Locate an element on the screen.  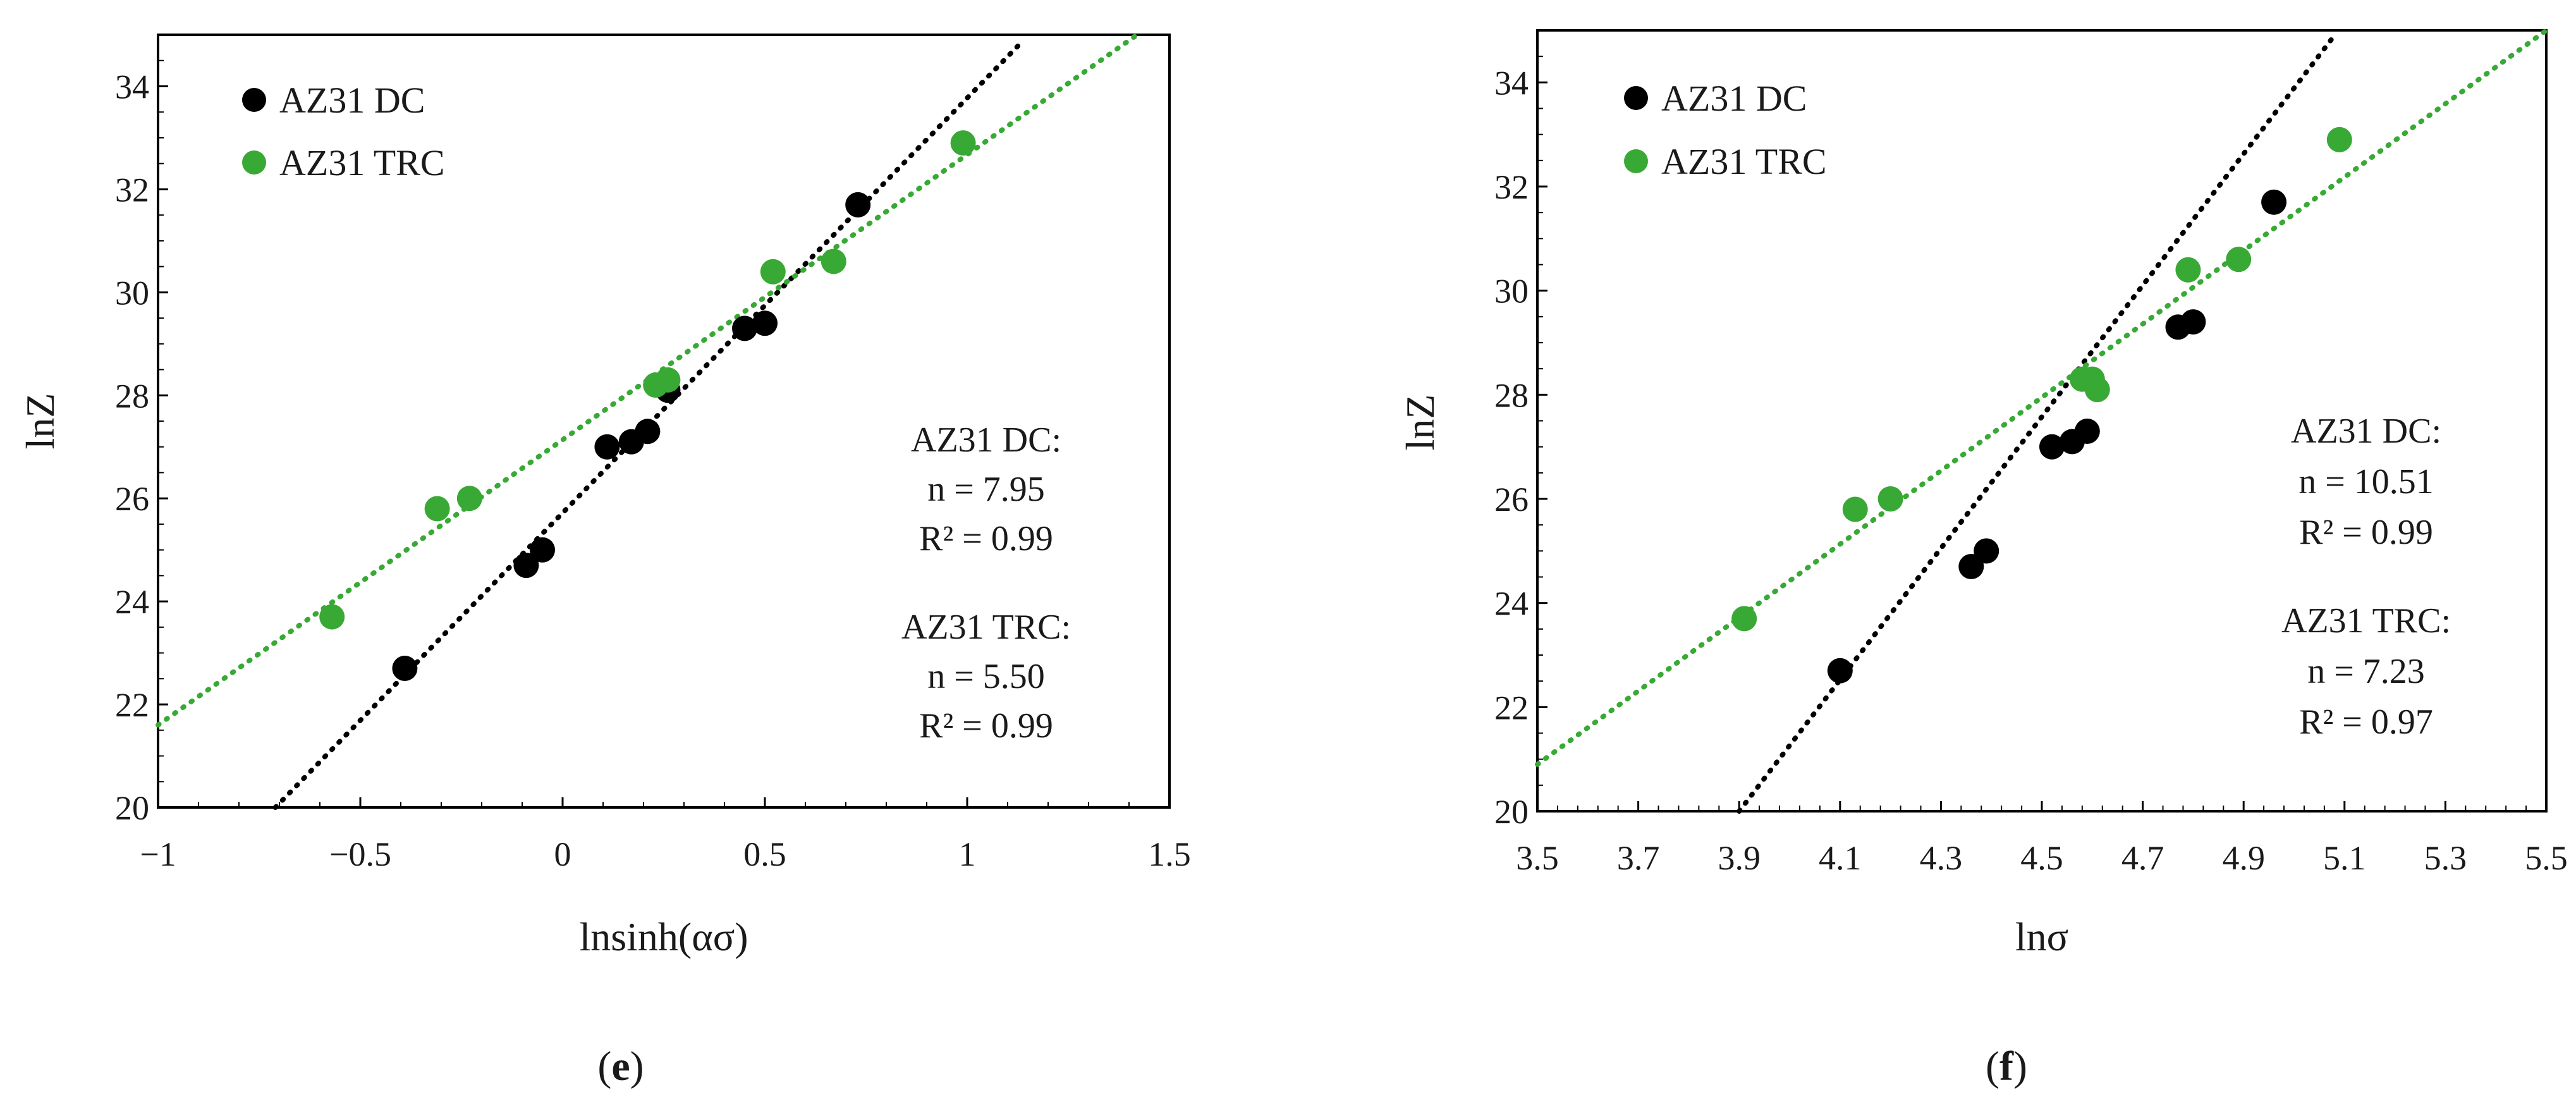
x-tick-label: 5.5 is located at coordinates (2546, 858).